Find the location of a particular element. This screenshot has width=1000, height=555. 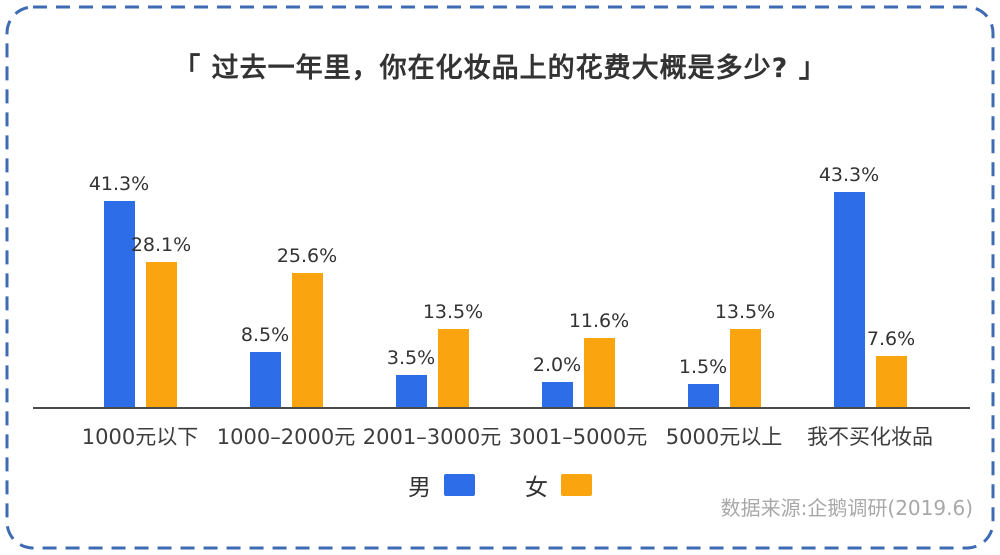

bar-group: 2.0% 11.6% 3001–5000元 is located at coordinates (578, 299).